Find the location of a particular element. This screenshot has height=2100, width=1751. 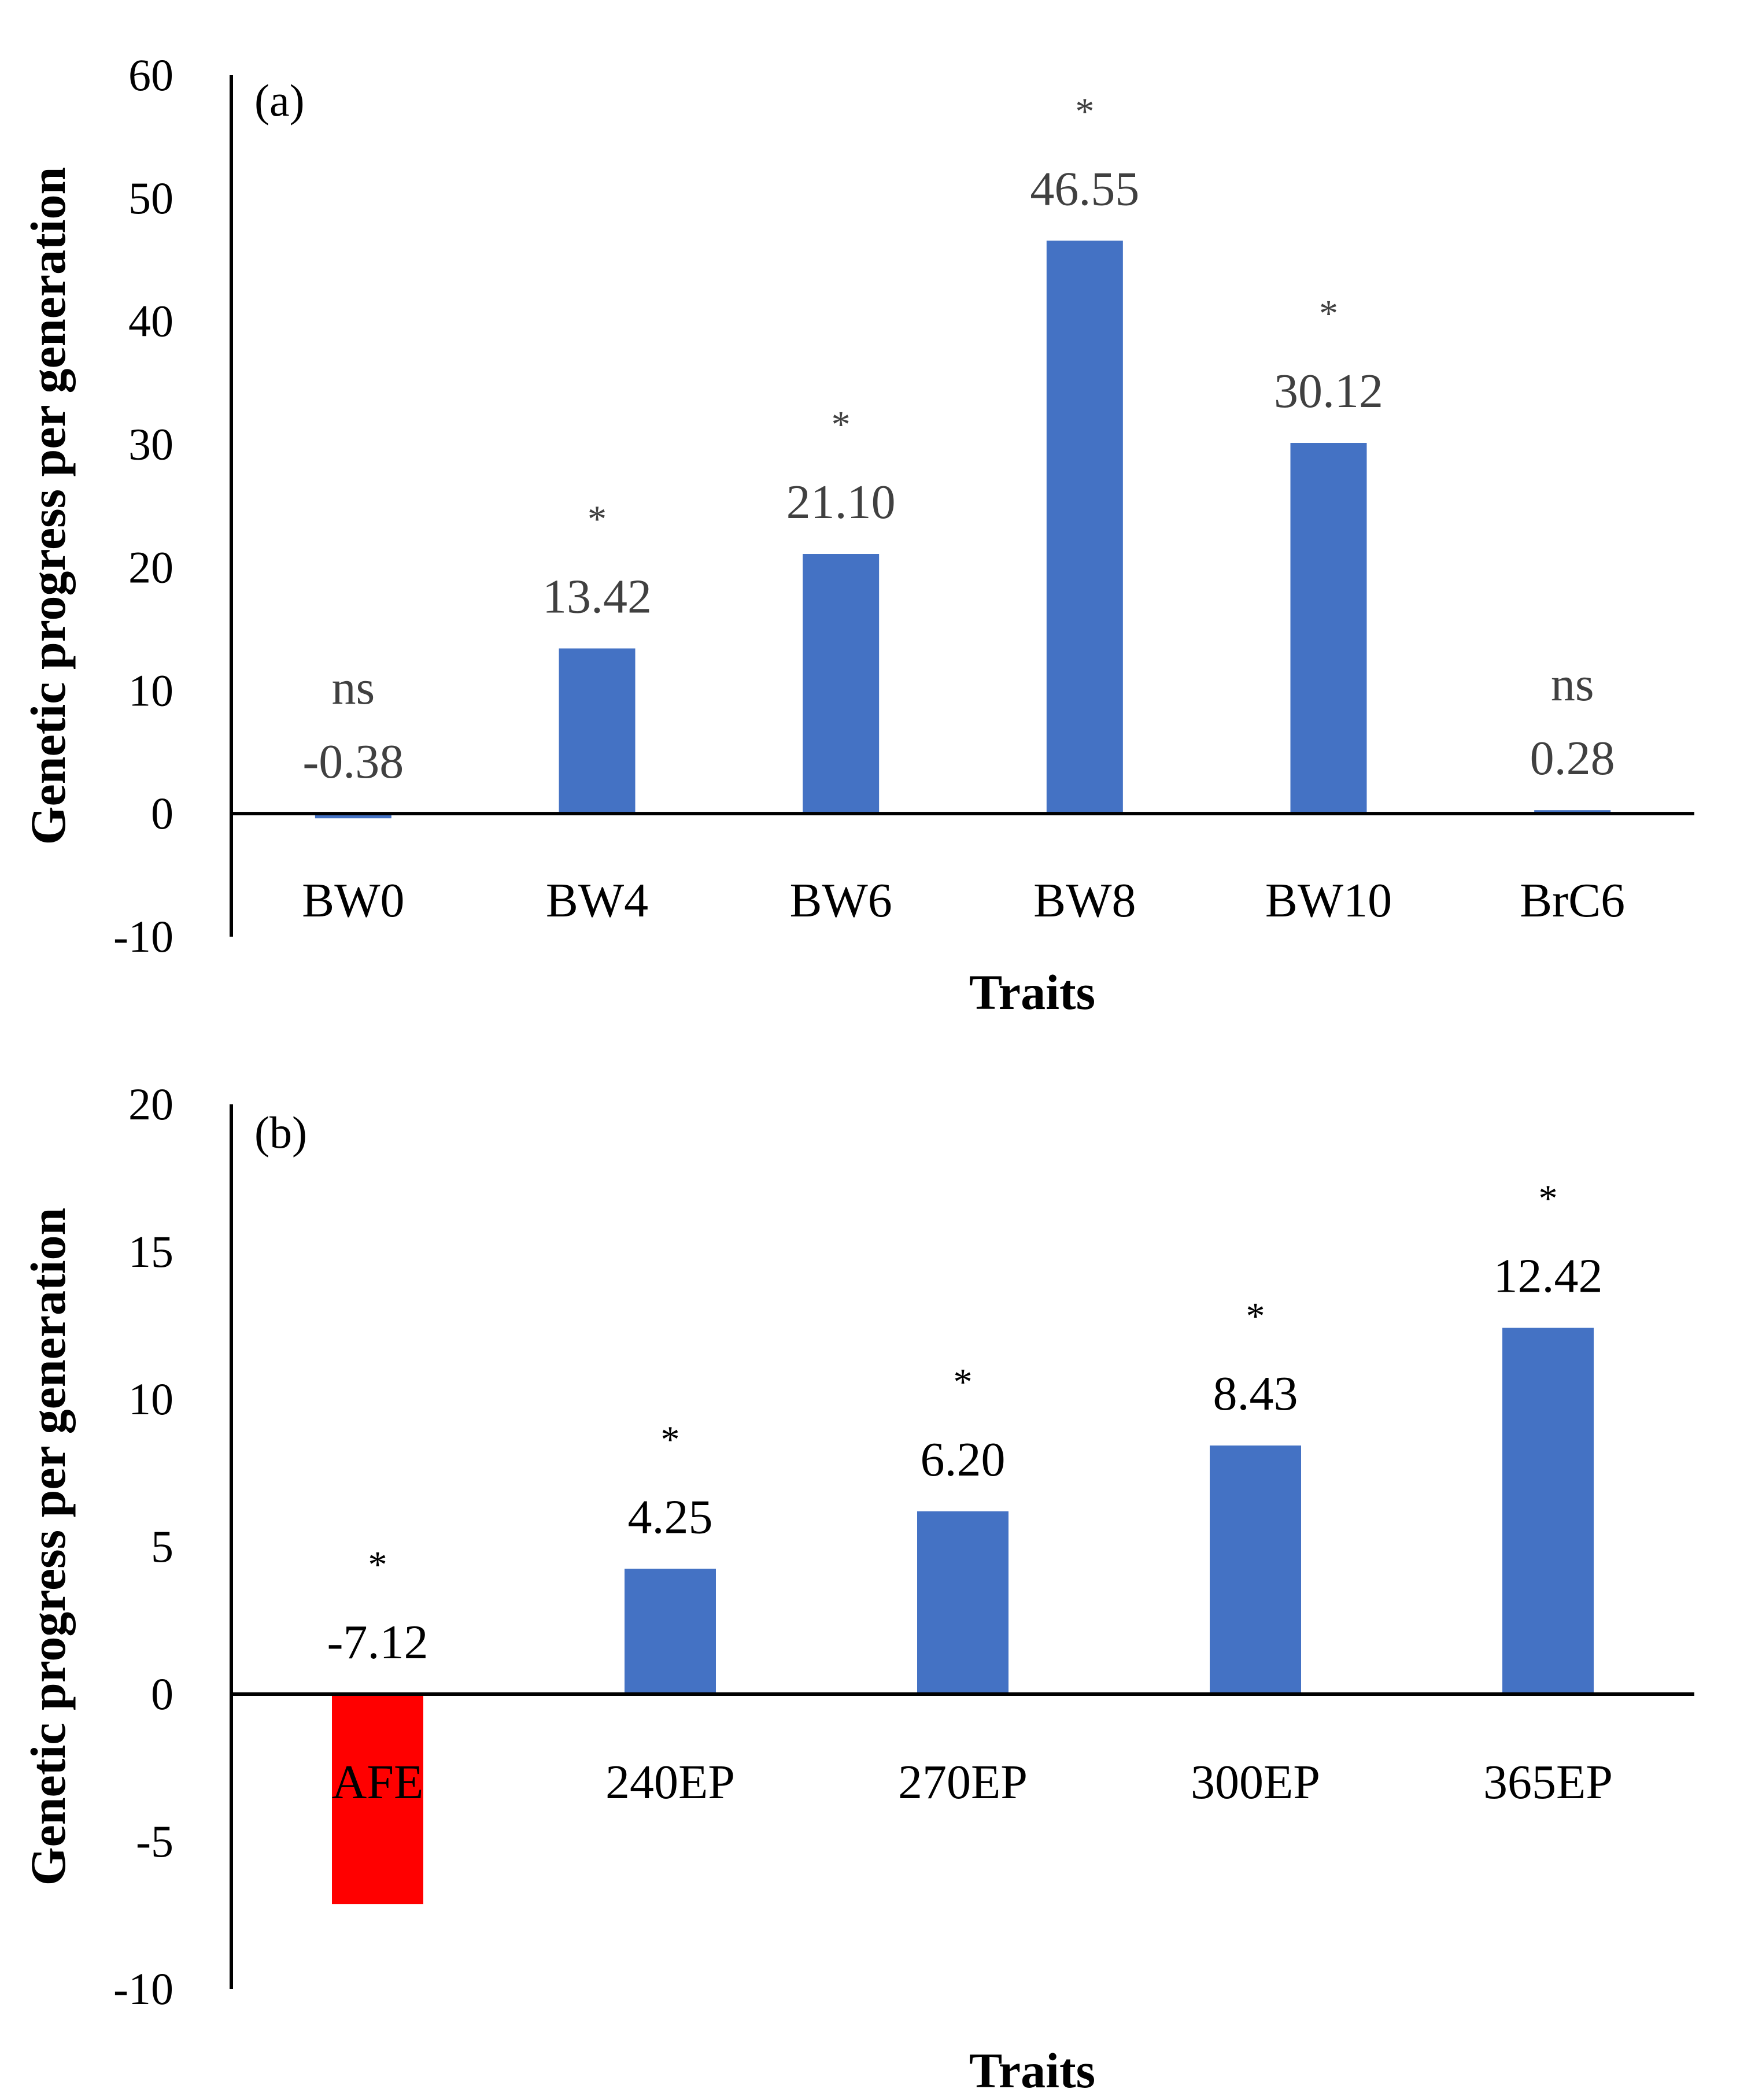

category-label: BW10 is located at coordinates (1328, 900).